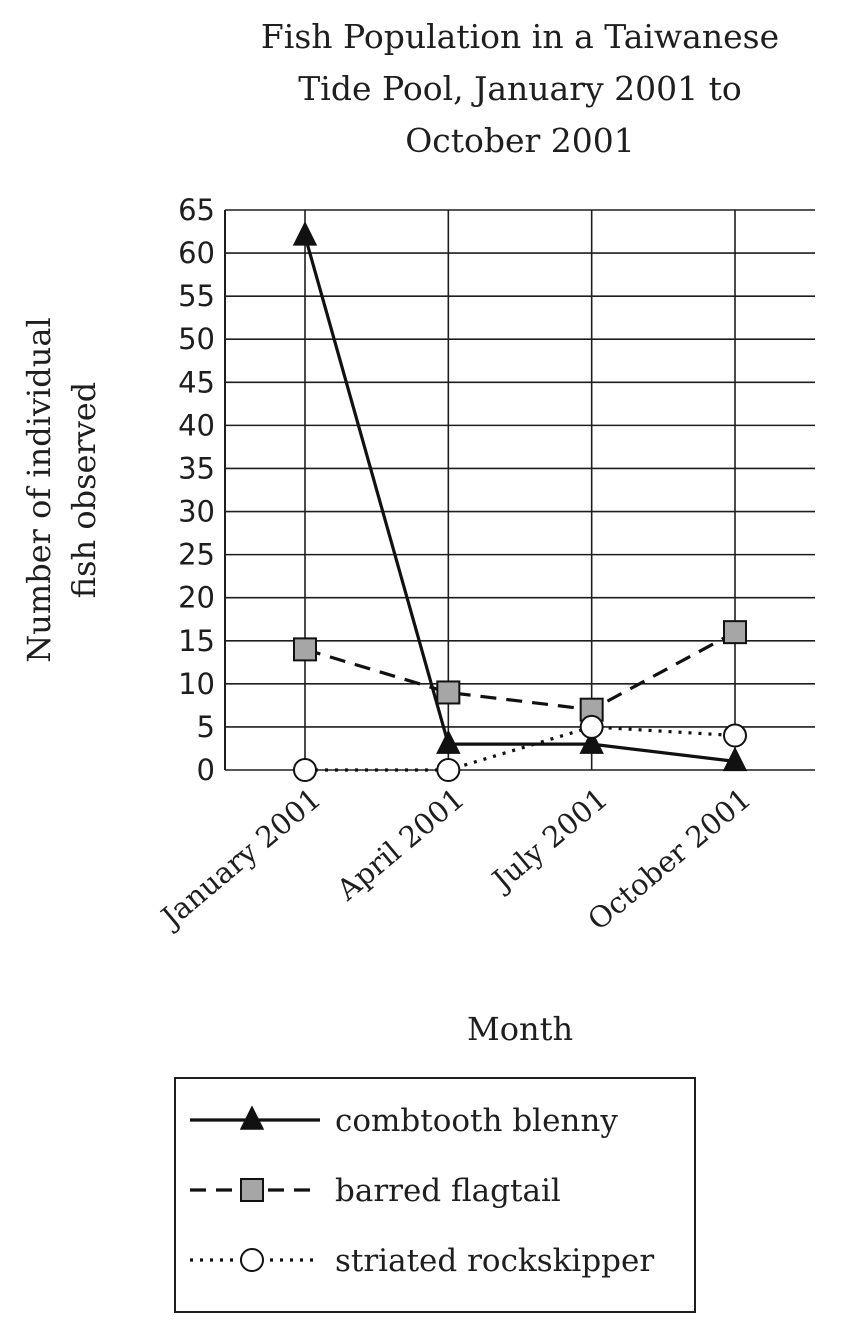 Image resolution: width=846 pixels, height=1338 pixels. I want to click on chart-title-line-1: Fish Population in a Taiwanese, so click(520, 36).